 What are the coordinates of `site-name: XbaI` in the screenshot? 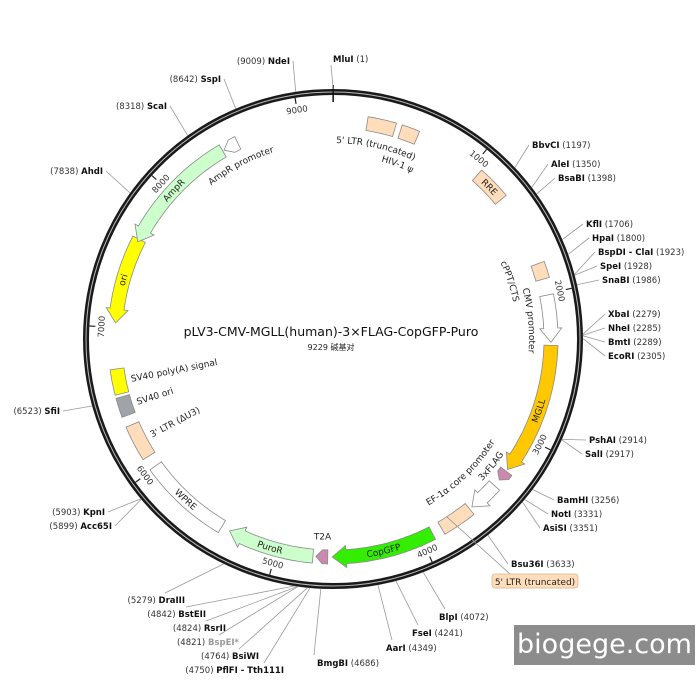 It's located at (619, 315).